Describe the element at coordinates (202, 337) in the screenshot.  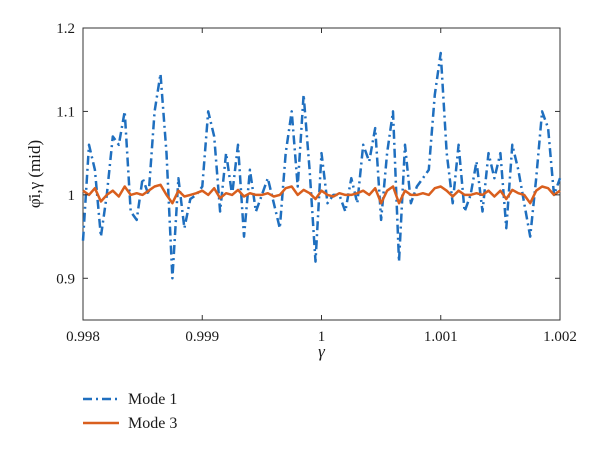
I see `x-tick-label: 0.999` at that location.